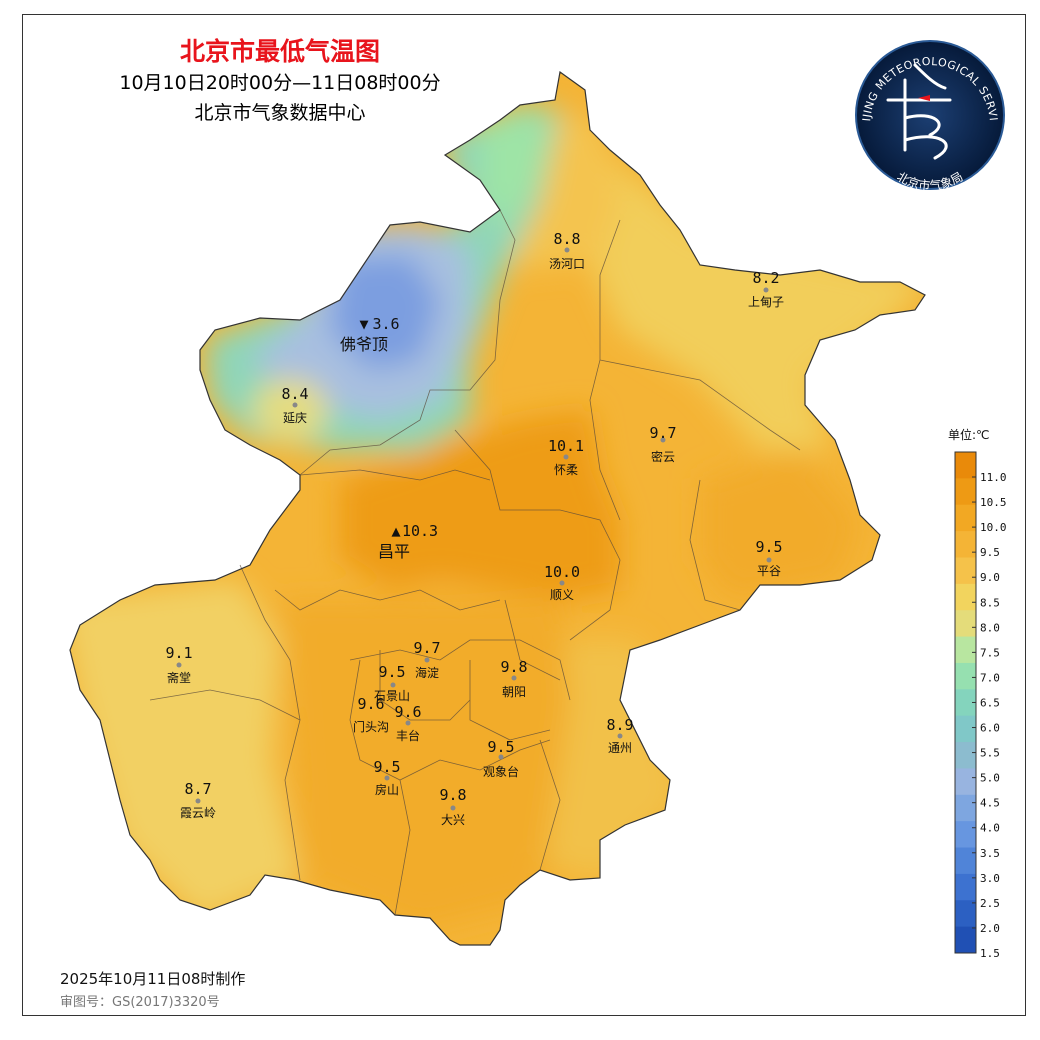  Describe the element at coordinates (427, 672) in the screenshot. I see `station-name: 海淀` at that location.